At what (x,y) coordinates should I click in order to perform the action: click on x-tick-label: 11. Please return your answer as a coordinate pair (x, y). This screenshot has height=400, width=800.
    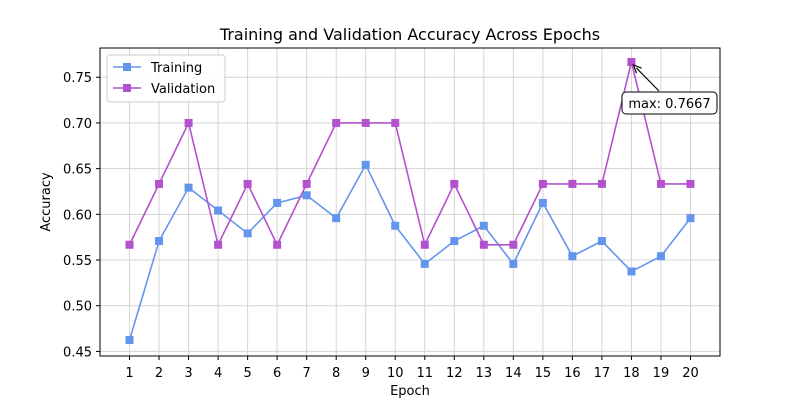
    Looking at the image, I should click on (424, 373).